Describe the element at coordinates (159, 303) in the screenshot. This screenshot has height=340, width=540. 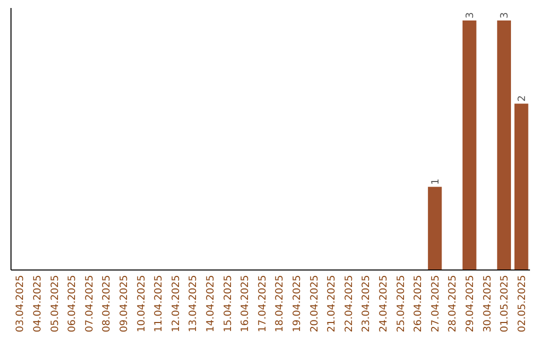
I see `x-tick-label: 11.04.2025` at that location.